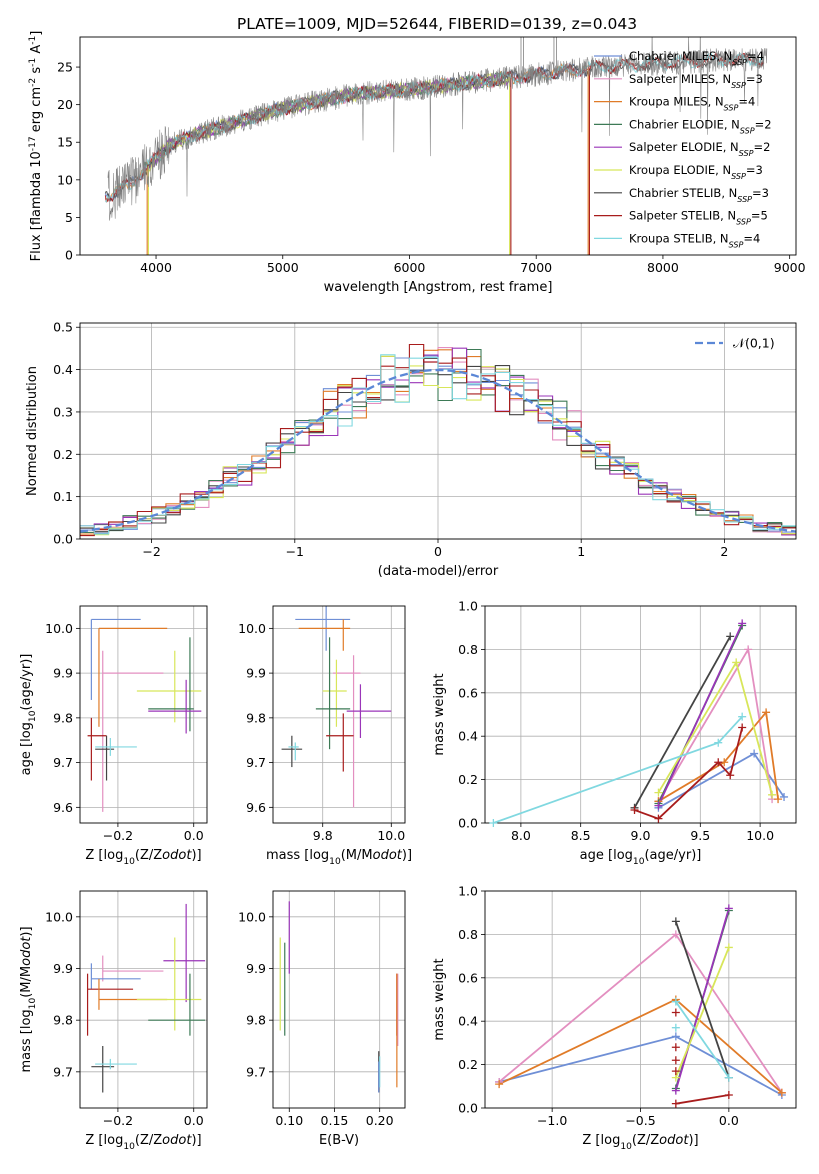  What do you see at coordinates (692, 104) in the screenshot?
I see `spectrum-legend-label-2: Kroupa MILES, NSSP=4` at bounding box center [692, 104].